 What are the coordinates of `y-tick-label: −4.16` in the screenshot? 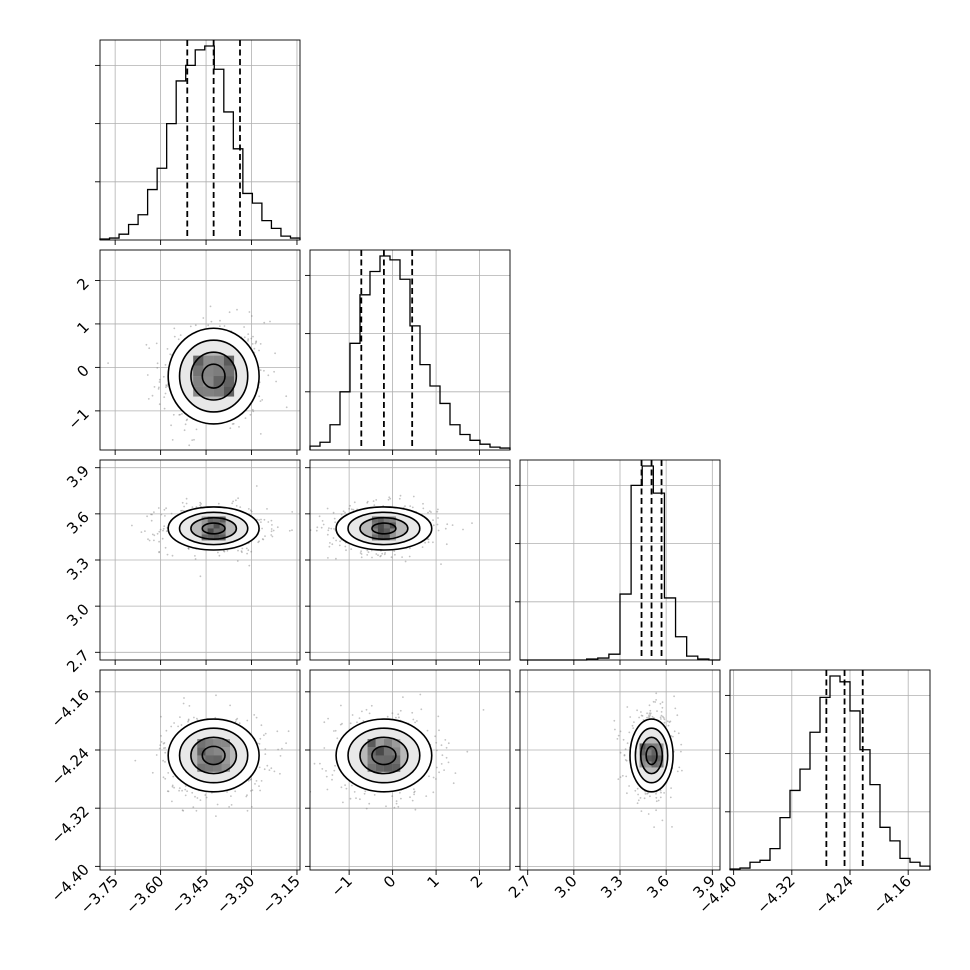 It's located at (70, 708).